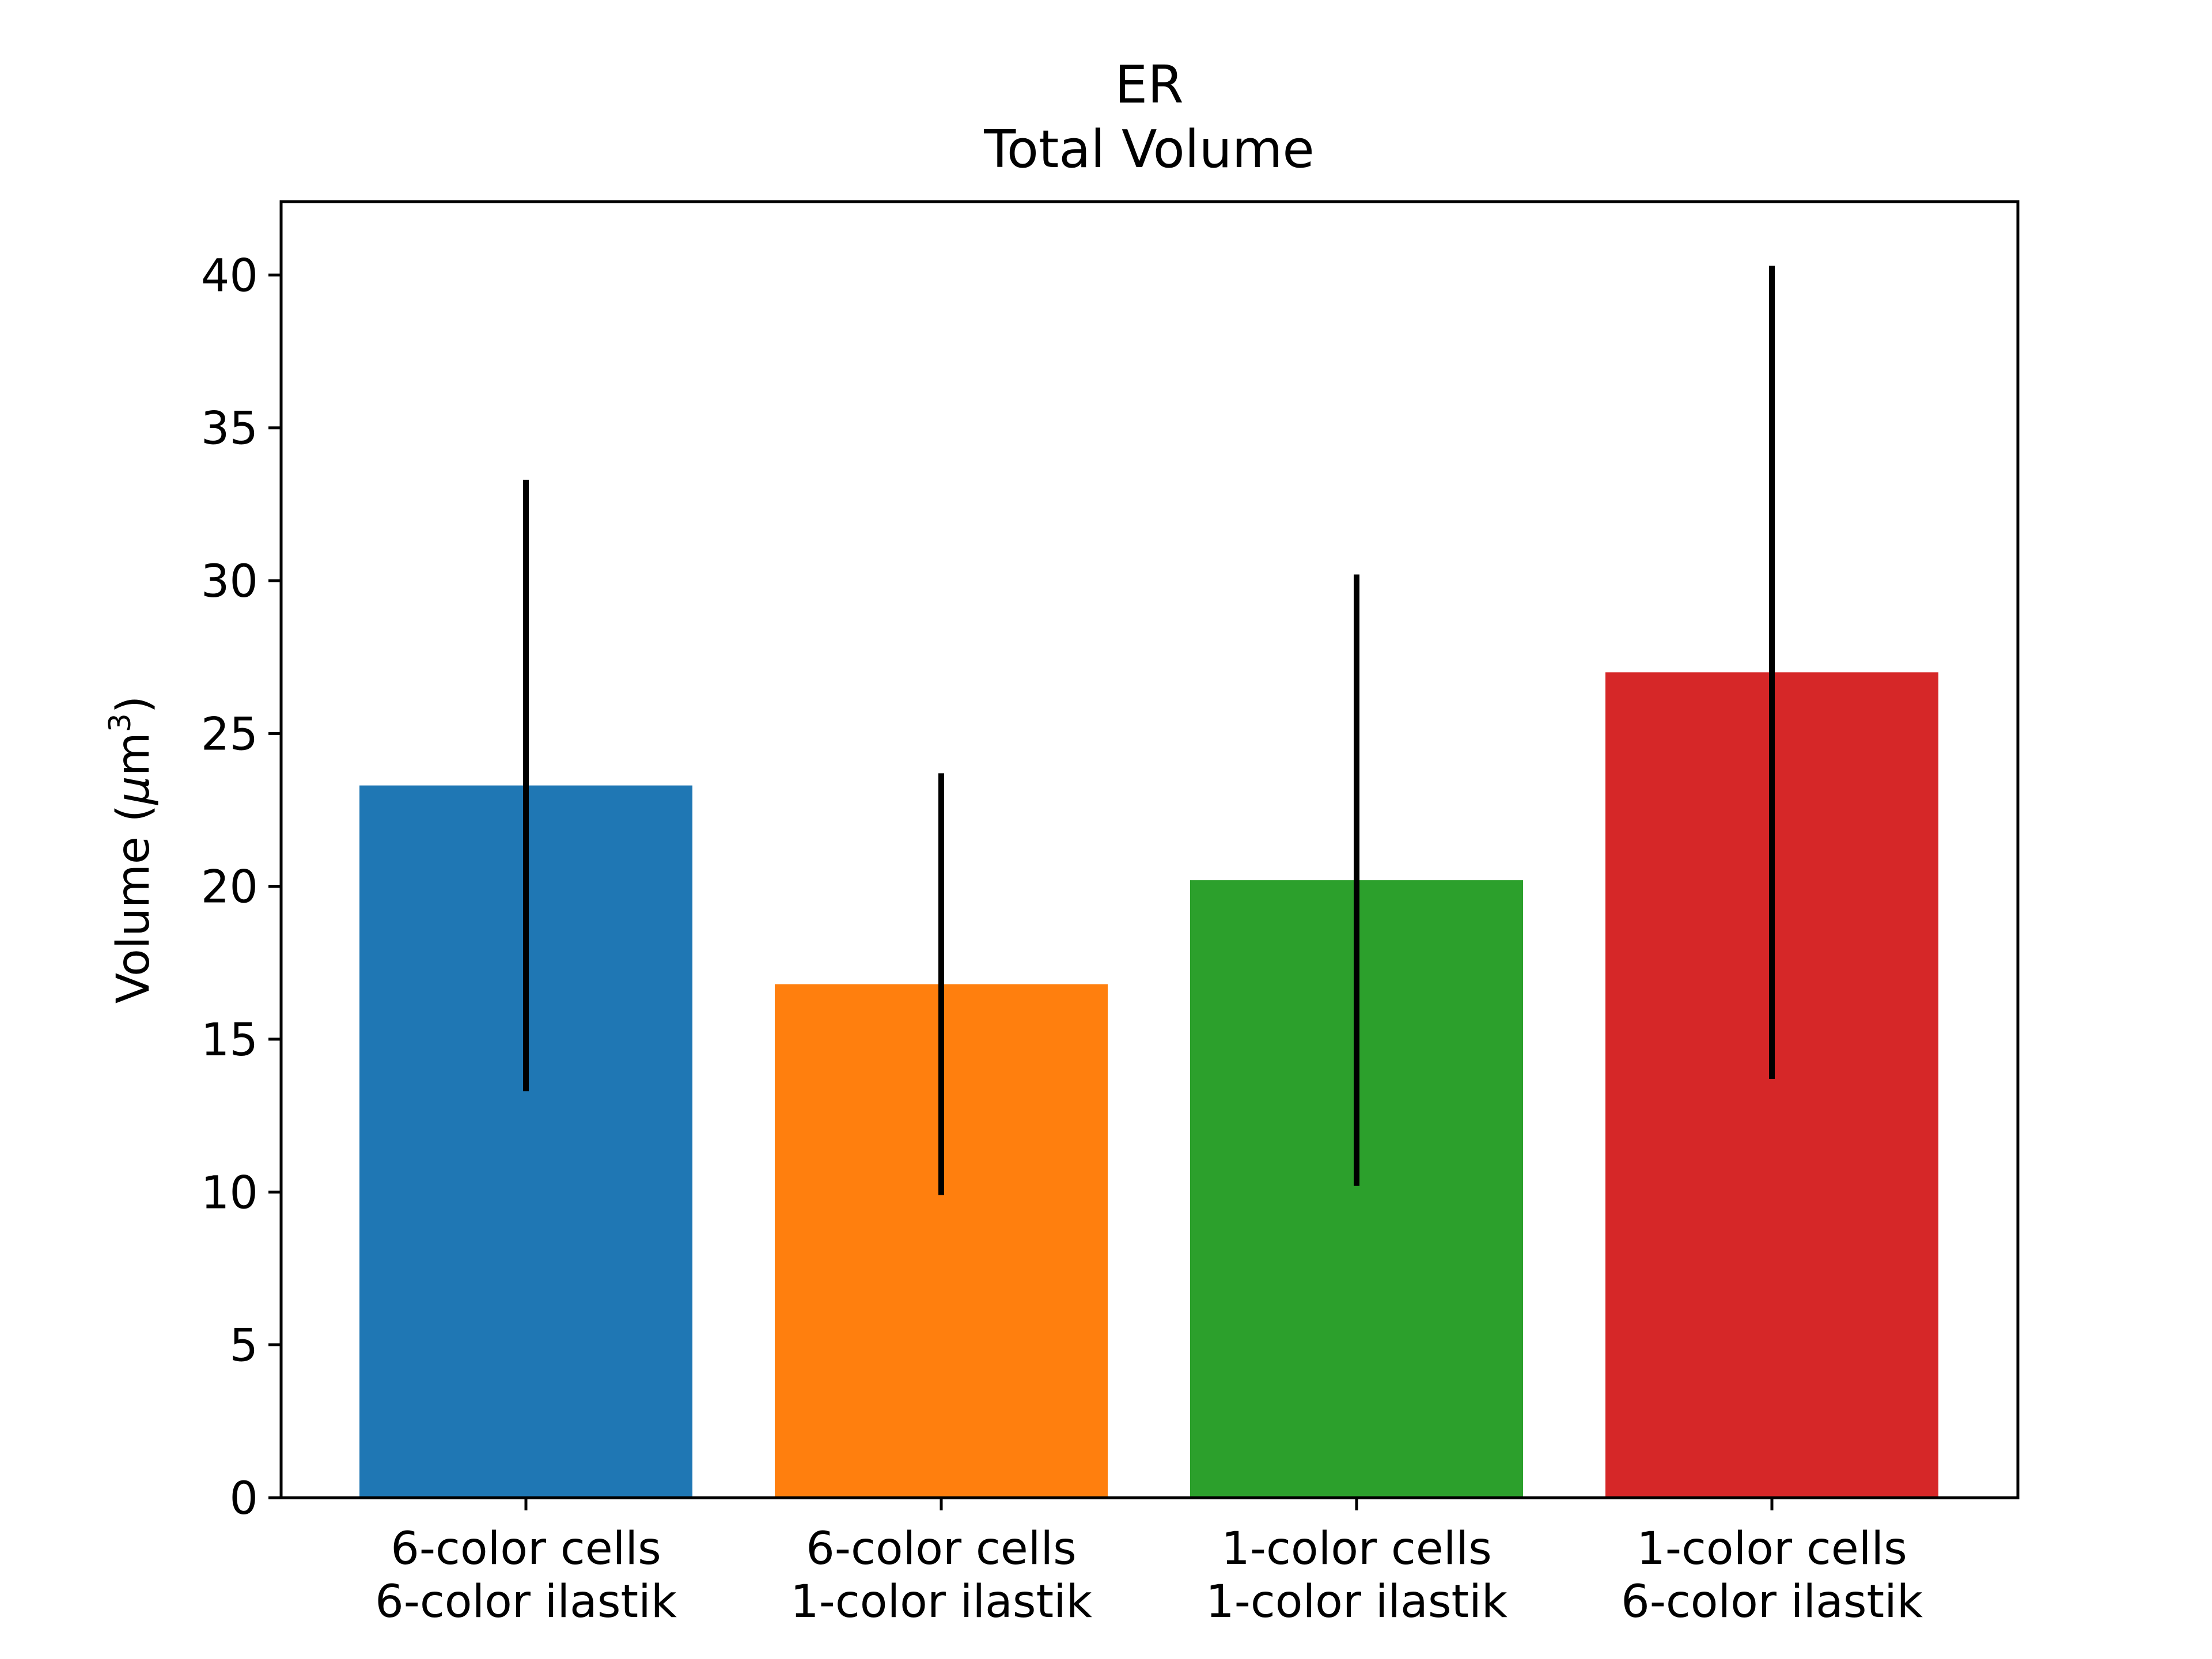  What do you see at coordinates (243, 1499) in the screenshot?
I see `y-tick-label-0: 0` at bounding box center [243, 1499].